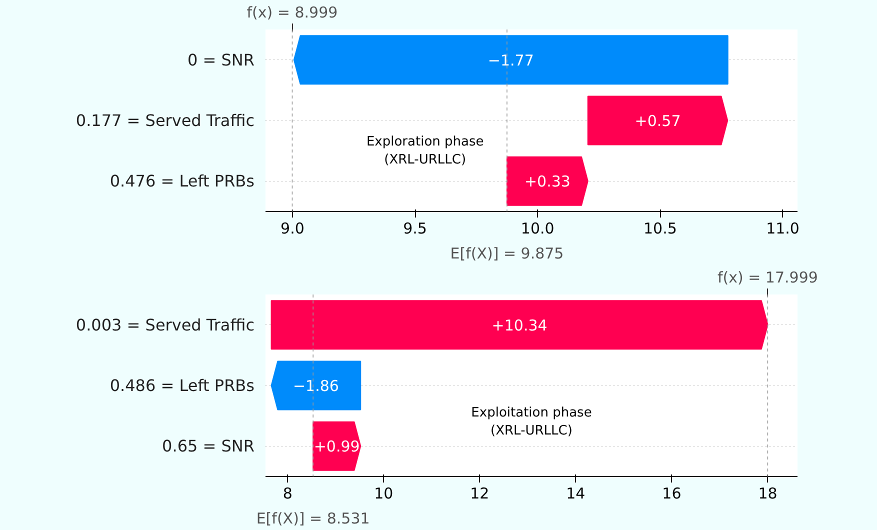  Describe the element at coordinates (313, 519) in the screenshot. I see `ref-line-label: E[f(X)] = 8.531` at that location.